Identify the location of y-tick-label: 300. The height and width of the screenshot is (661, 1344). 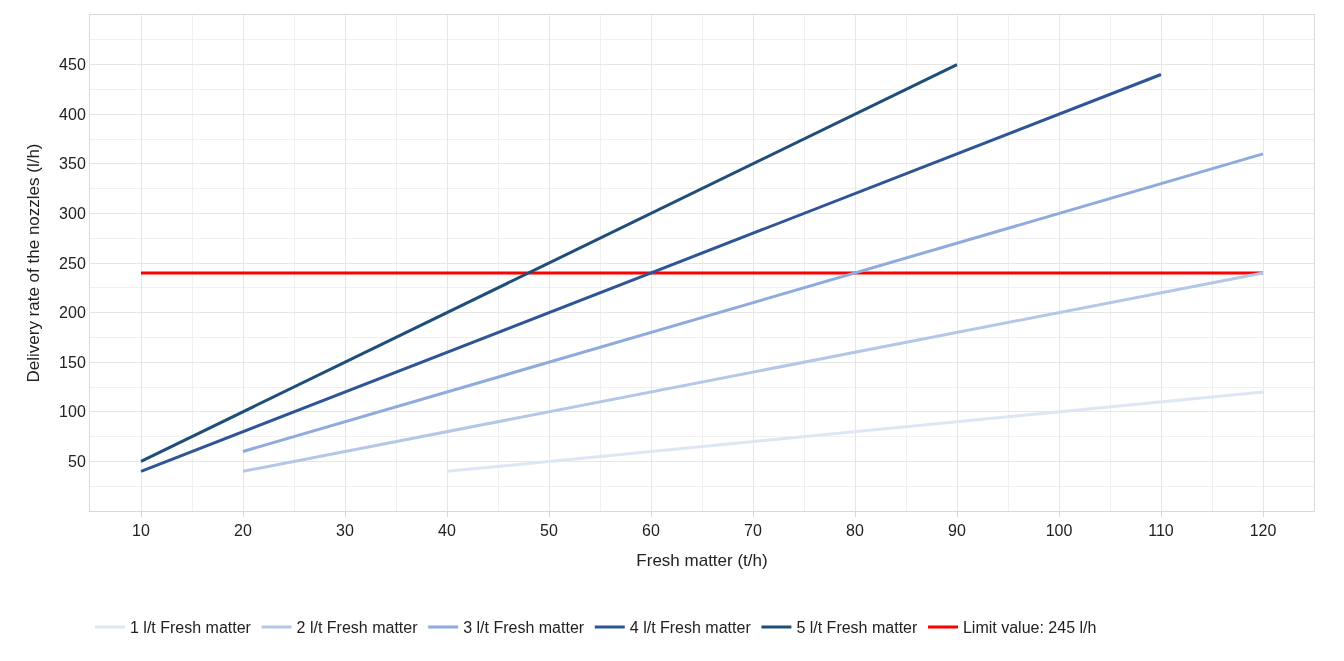
(72, 213).